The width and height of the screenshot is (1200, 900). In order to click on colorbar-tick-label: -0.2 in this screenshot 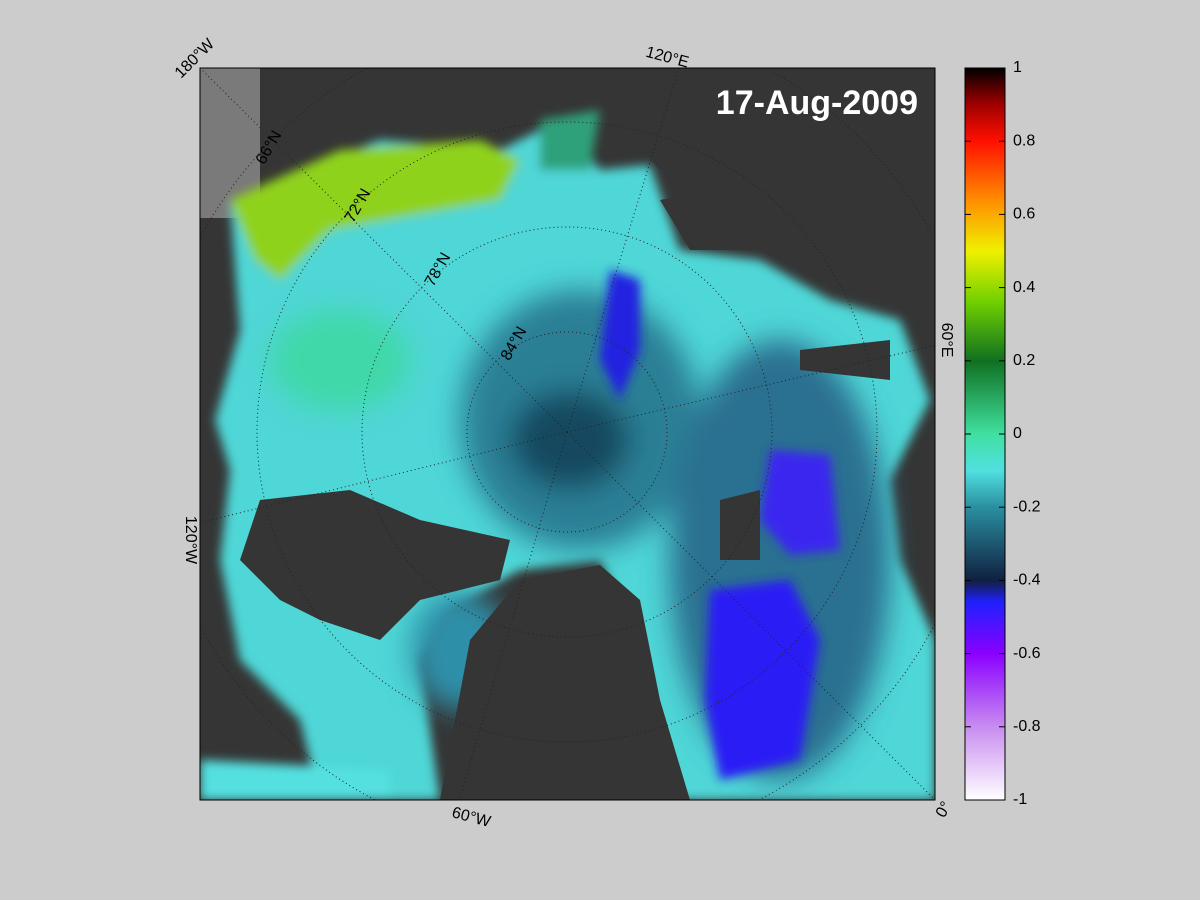, I will do `click(1027, 506)`.